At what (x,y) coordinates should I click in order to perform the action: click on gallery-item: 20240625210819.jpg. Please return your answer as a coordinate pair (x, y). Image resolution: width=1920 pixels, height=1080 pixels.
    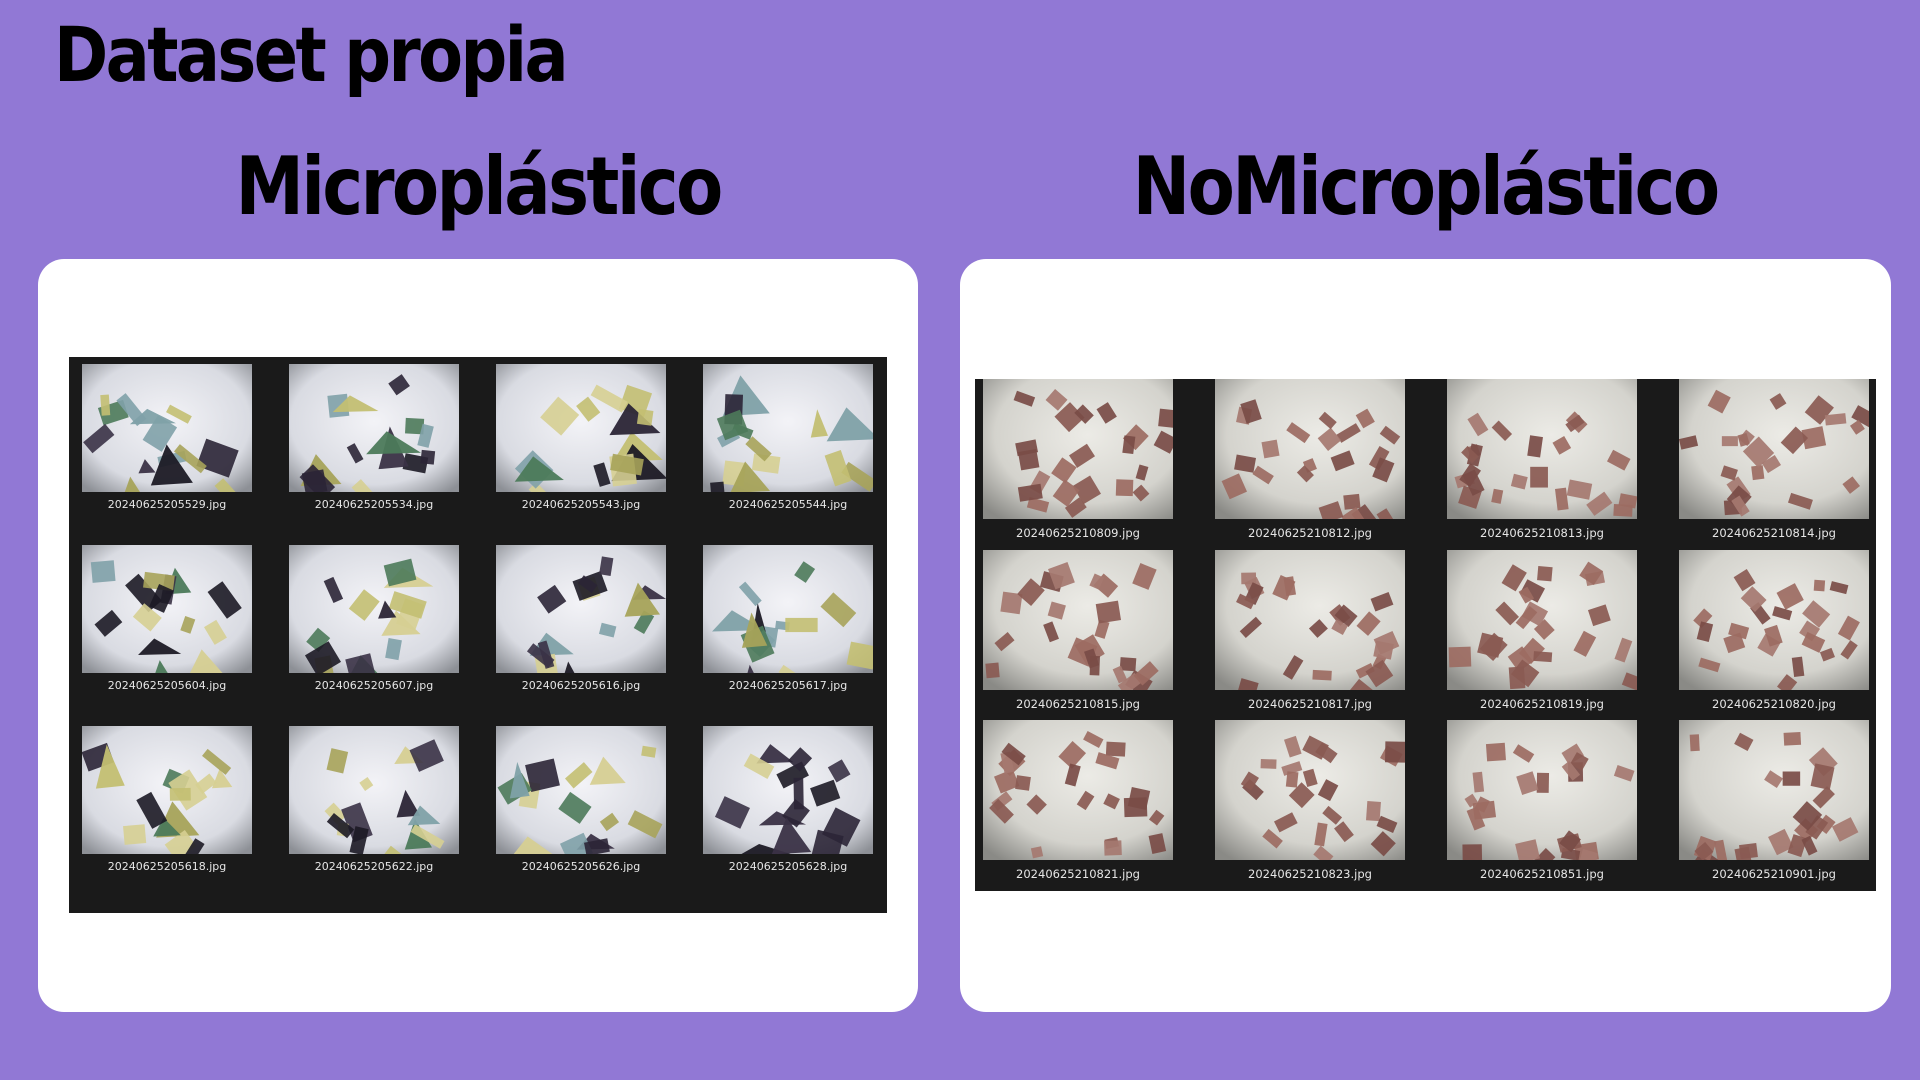
    Looking at the image, I should click on (1542, 635).